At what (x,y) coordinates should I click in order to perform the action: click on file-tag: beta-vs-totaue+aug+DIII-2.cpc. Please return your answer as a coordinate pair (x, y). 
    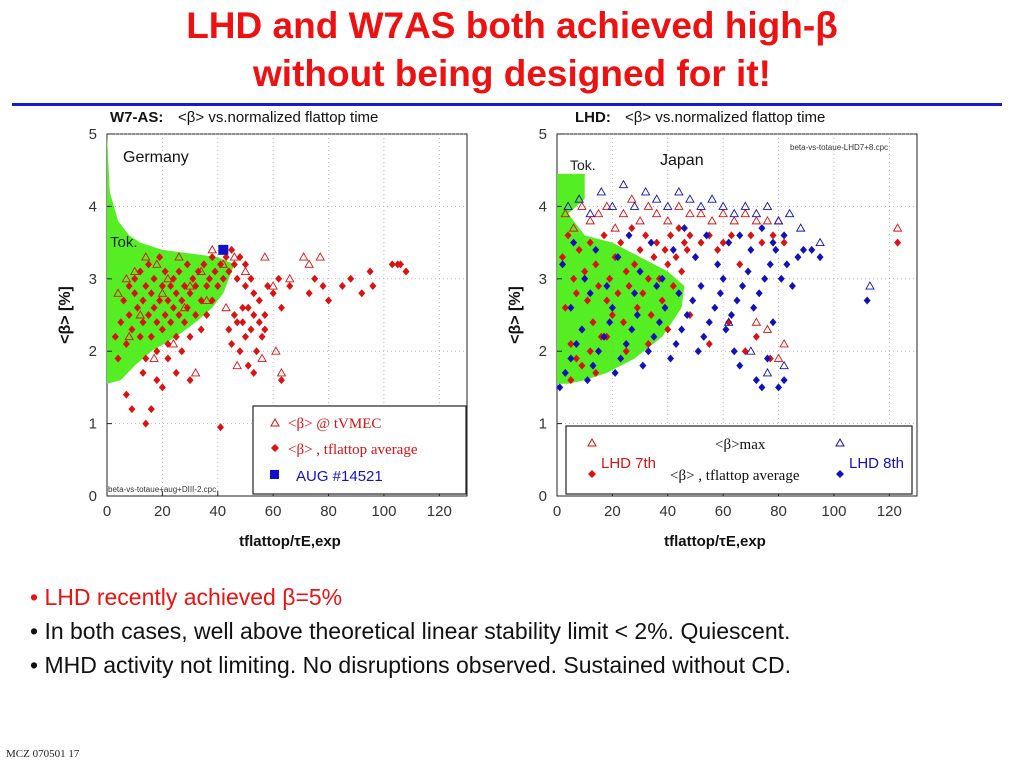
    Looking at the image, I should click on (162, 489).